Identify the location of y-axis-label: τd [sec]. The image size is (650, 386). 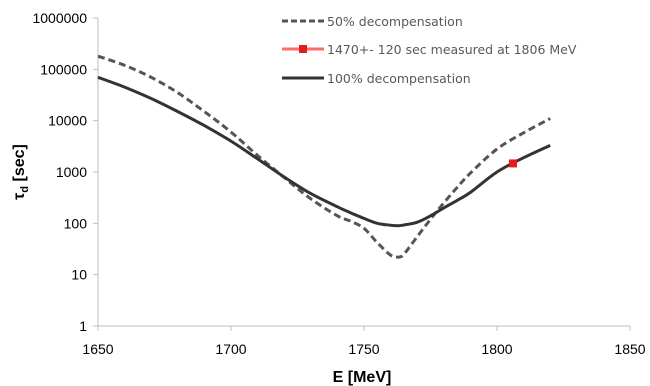
(21, 172).